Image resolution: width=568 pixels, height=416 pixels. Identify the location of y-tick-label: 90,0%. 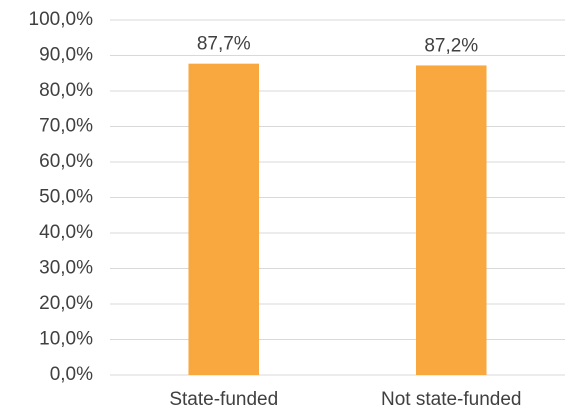
(66, 55).